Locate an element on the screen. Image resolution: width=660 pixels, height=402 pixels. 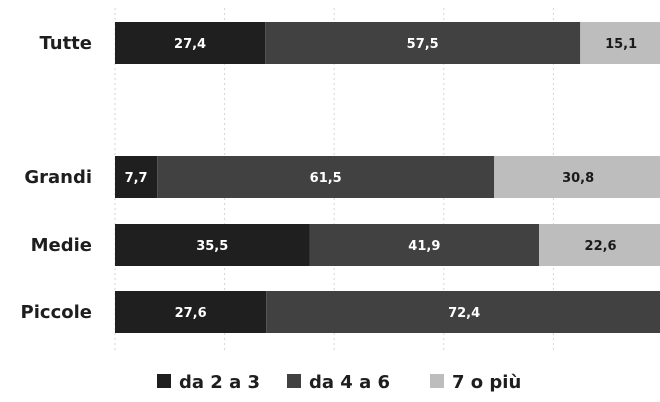
category-label: Tutte is located at coordinates (65, 43).